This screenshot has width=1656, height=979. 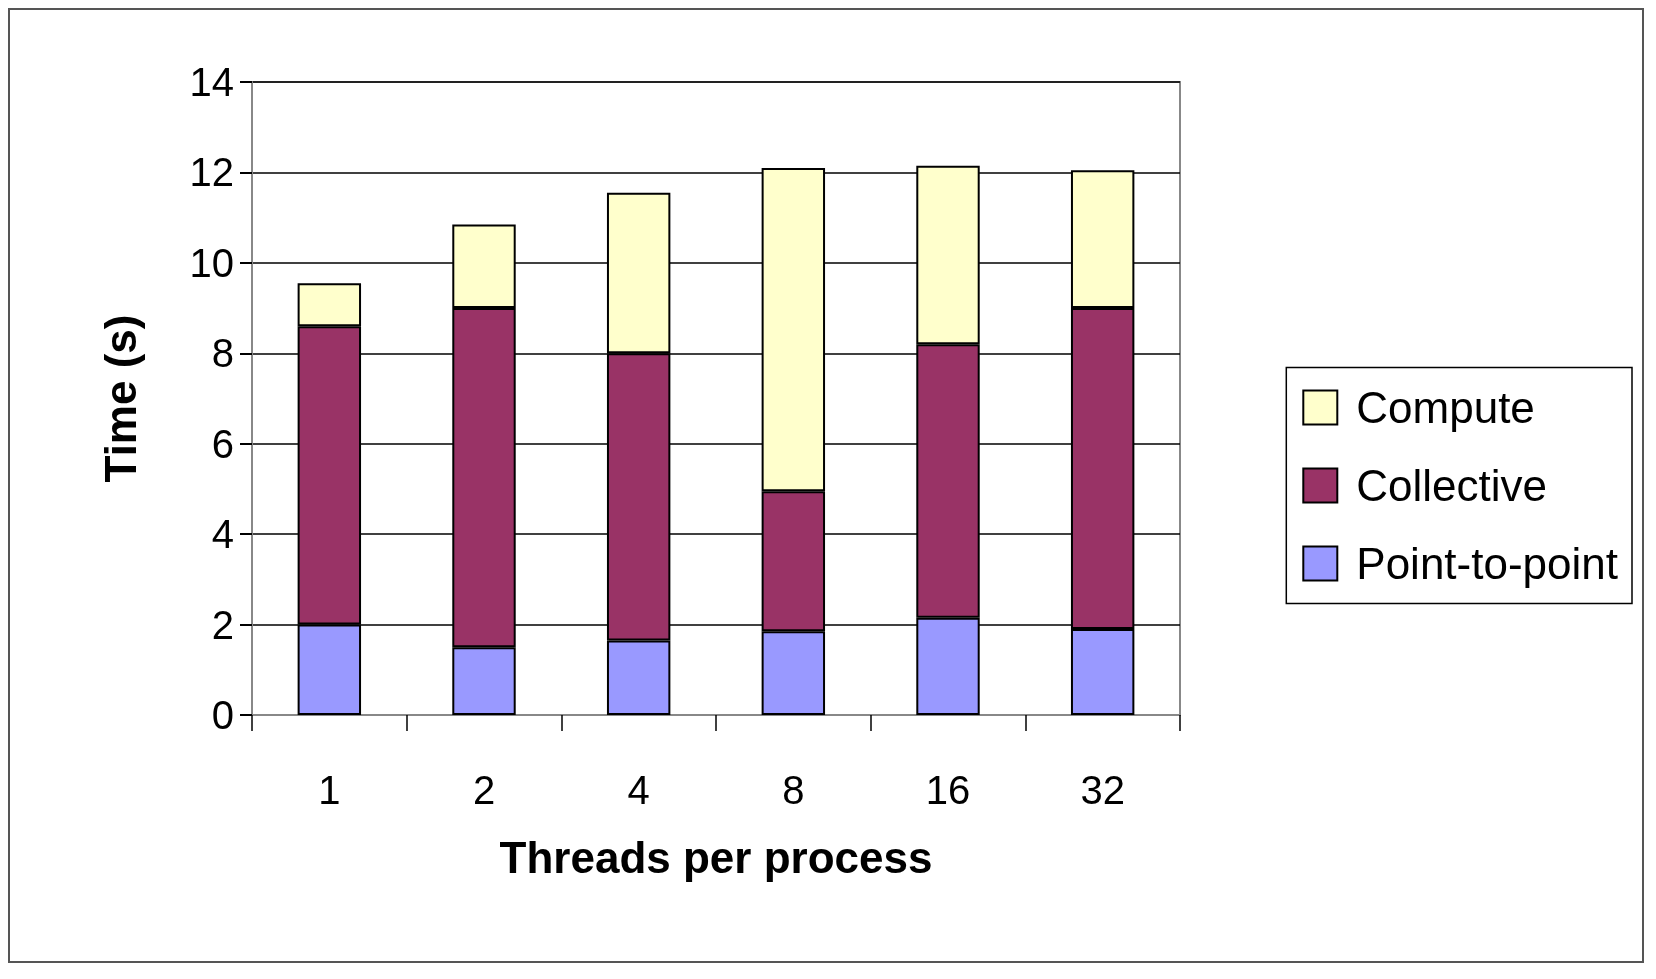 What do you see at coordinates (222, 624) in the screenshot?
I see `y-tick-label: 2` at bounding box center [222, 624].